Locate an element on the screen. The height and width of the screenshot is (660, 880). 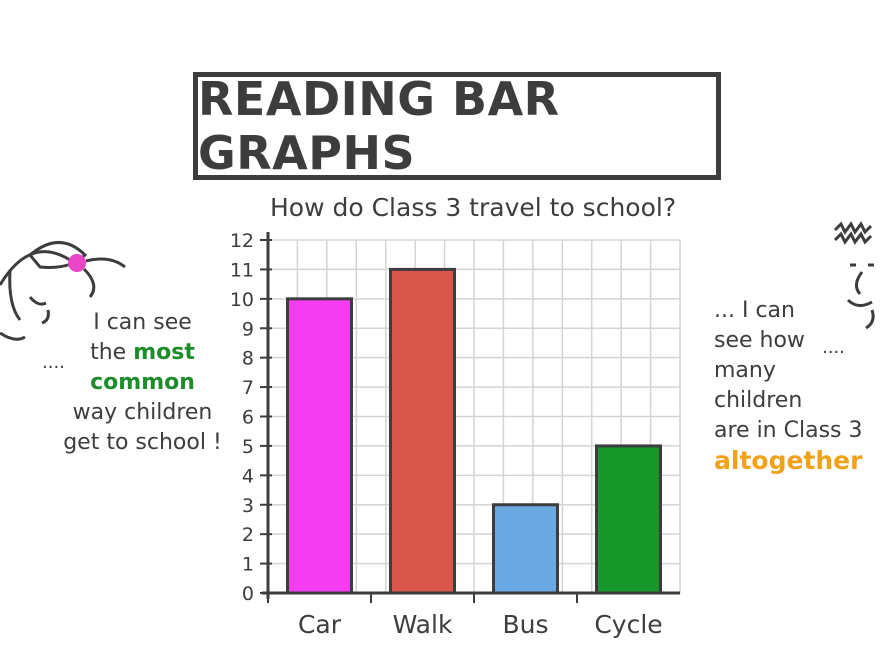
girl-doodle-icon is located at coordinates (63, 291).